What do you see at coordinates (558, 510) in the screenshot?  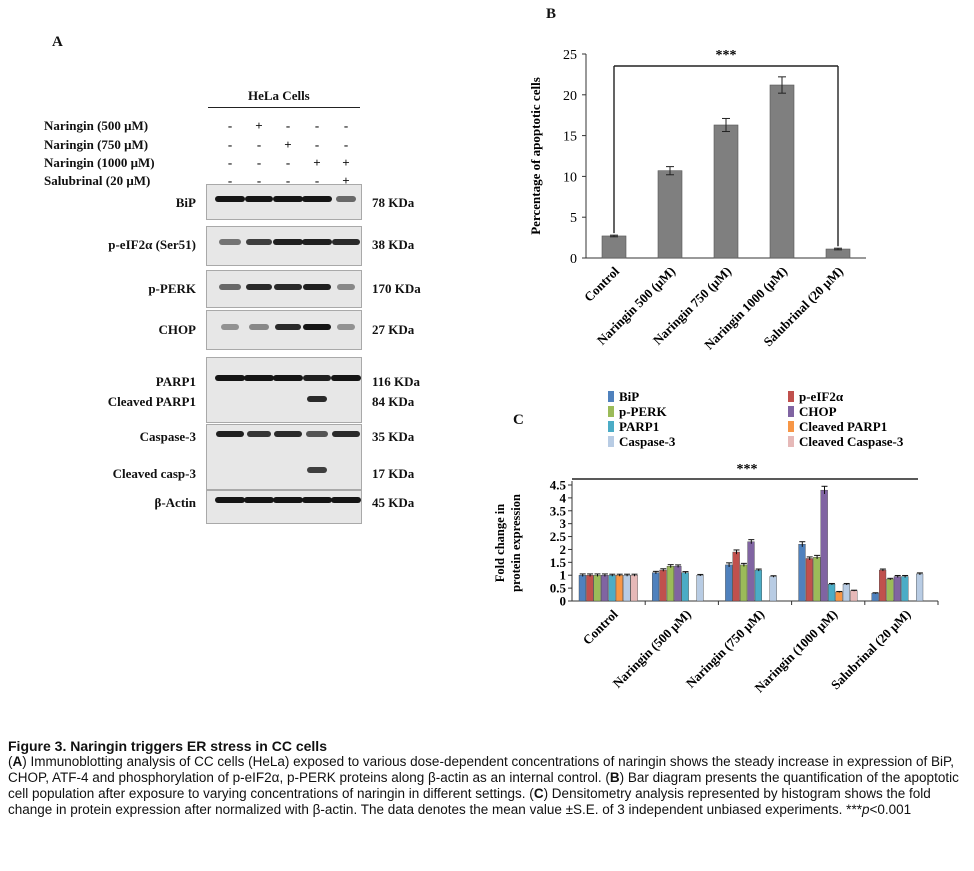 I see `y-tick-label: 3.5` at bounding box center [558, 510].